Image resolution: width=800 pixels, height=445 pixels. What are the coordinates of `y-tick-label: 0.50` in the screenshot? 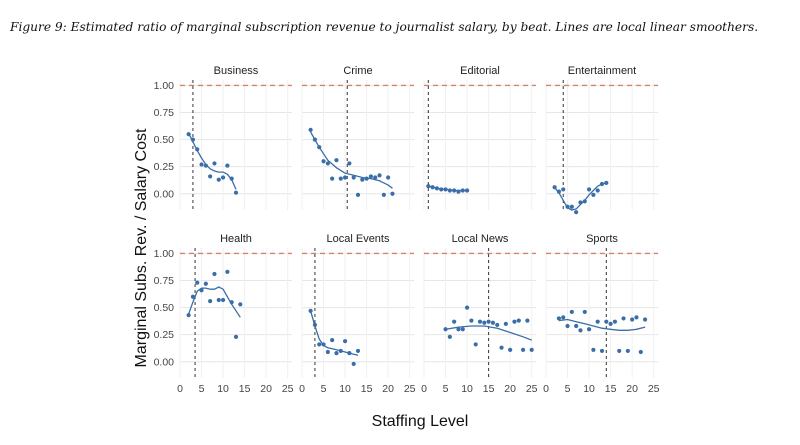 It's located at (164, 140).